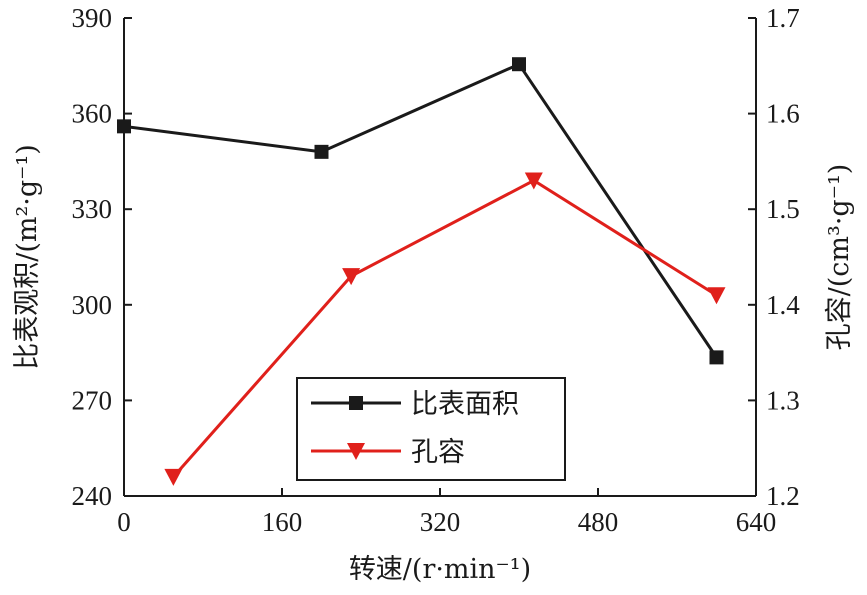 This screenshot has width=867, height=595. I want to click on y-tick-label: 300, so click(92, 305).